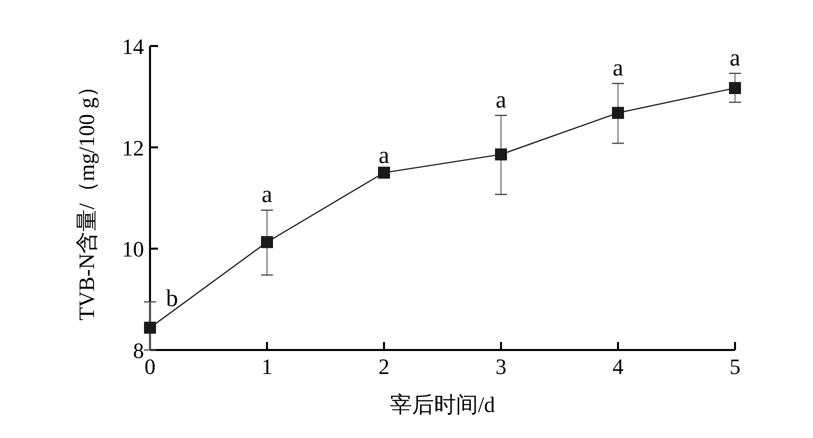 The image size is (813, 438). Describe the element at coordinates (384, 366) in the screenshot. I see `x-tick-label: 2` at that location.